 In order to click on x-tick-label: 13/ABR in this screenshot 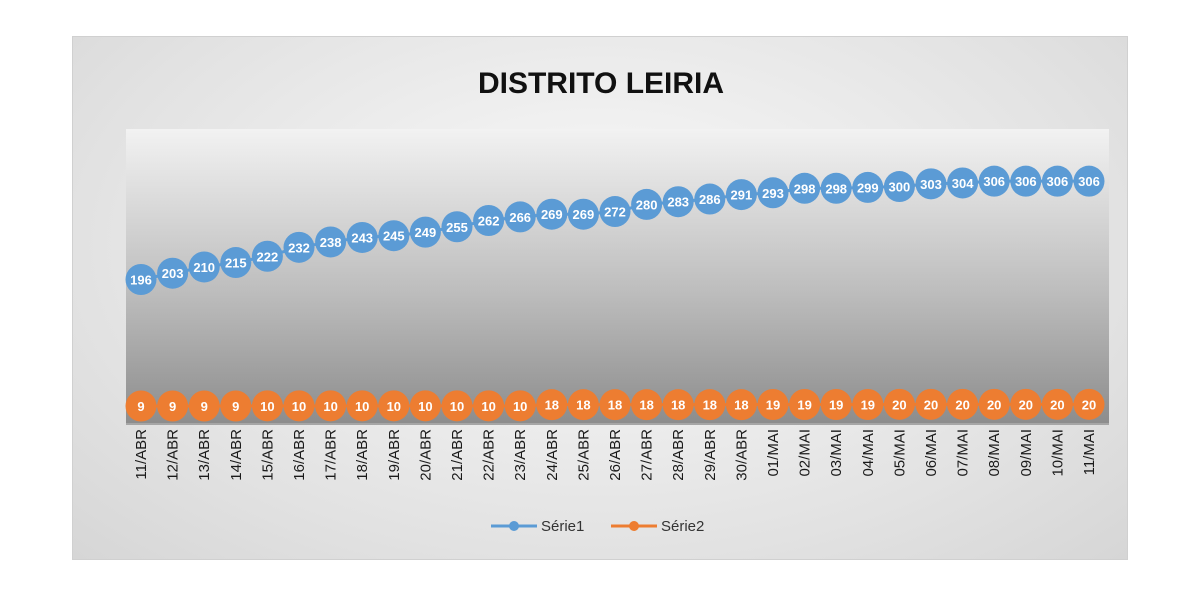, I will do `click(204, 455)`.